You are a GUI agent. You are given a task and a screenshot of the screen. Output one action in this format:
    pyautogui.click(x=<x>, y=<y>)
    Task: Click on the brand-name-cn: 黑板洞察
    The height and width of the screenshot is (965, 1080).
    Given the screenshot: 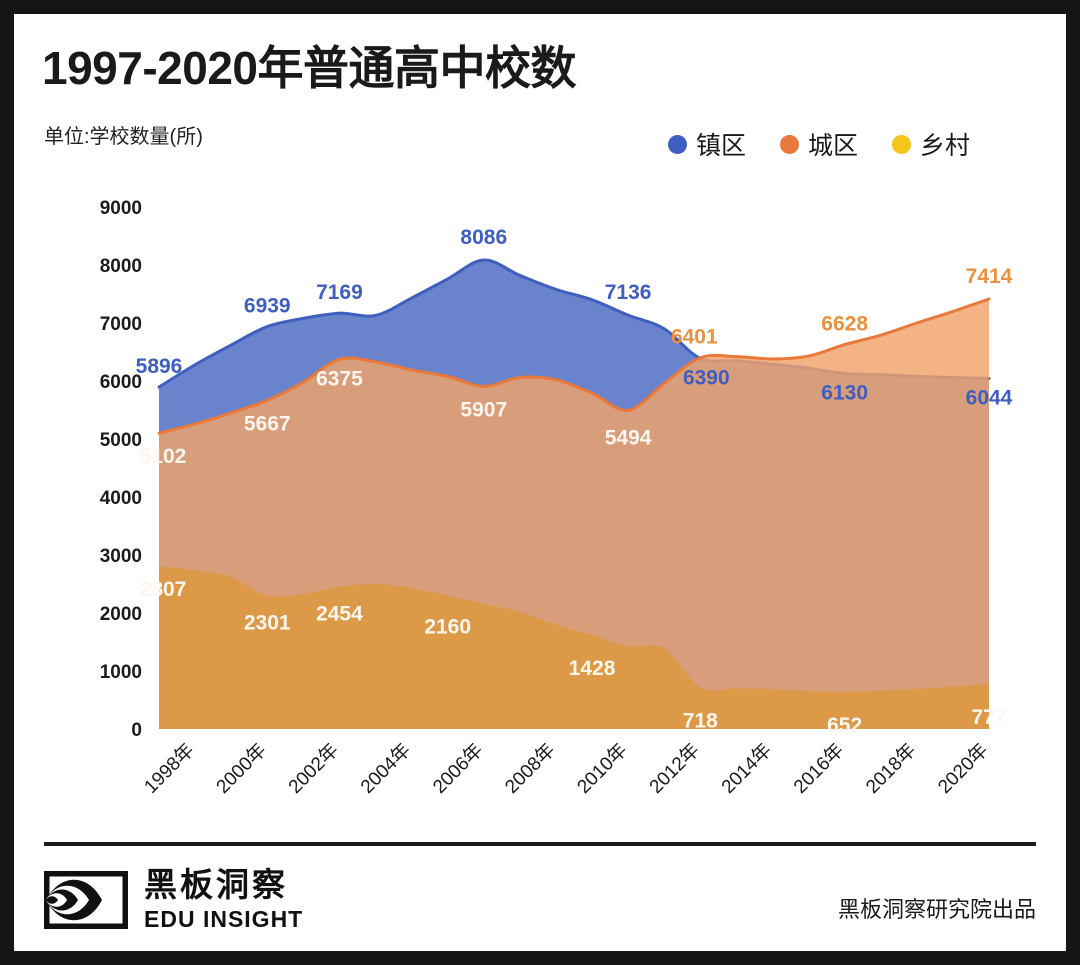 What is the action you would take?
    pyautogui.click(x=216, y=884)
    